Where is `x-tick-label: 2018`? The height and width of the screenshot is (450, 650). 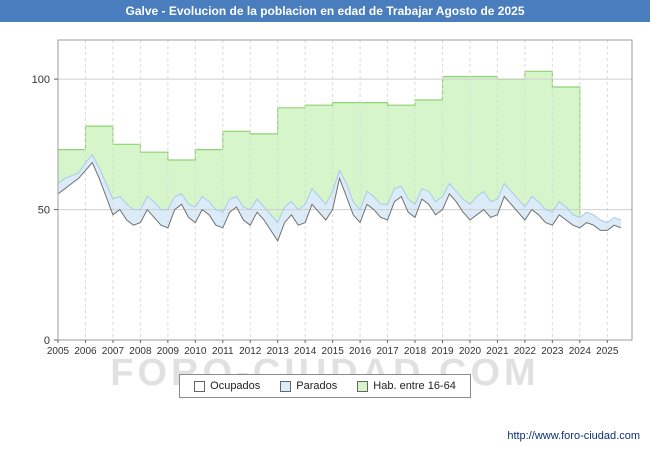 x-tick-label: 2018 is located at coordinates (415, 351).